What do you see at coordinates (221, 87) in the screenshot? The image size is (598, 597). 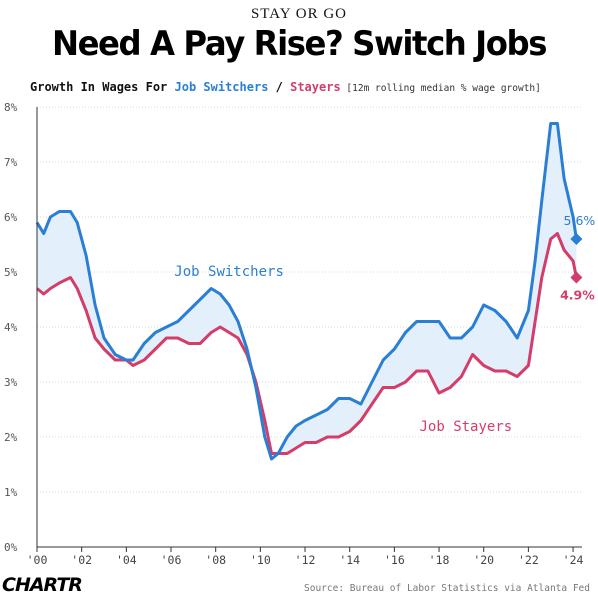 I see `subtitle-switchers: Job Switchers` at bounding box center [221, 87].